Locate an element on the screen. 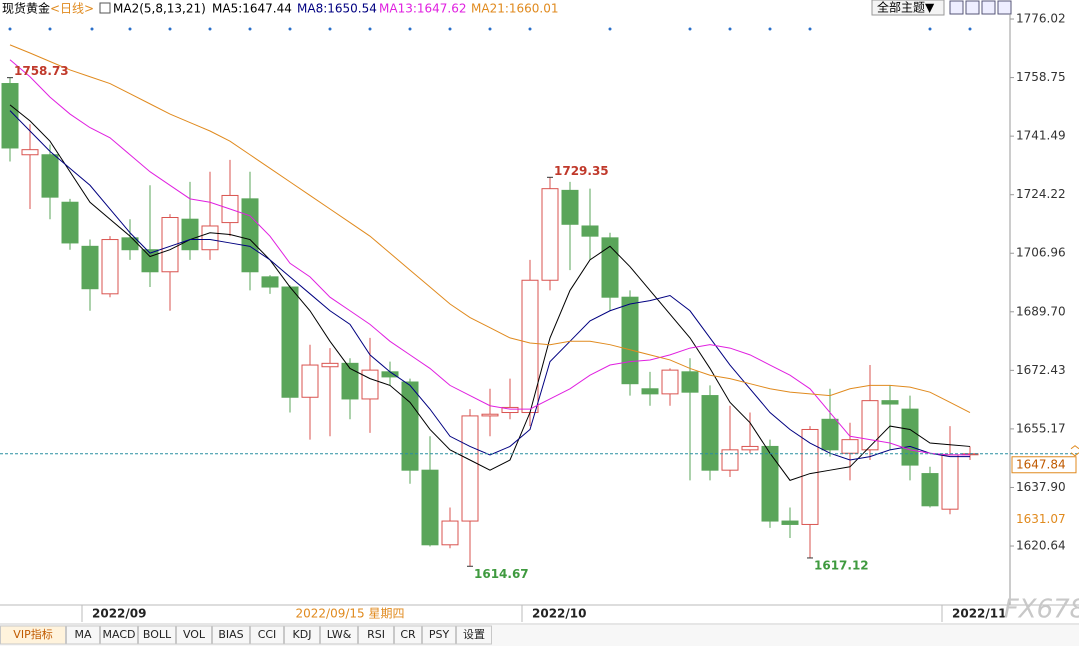 The image size is (1079, 650). theme-button-label: 全部主题▼ is located at coordinates (906, 7).